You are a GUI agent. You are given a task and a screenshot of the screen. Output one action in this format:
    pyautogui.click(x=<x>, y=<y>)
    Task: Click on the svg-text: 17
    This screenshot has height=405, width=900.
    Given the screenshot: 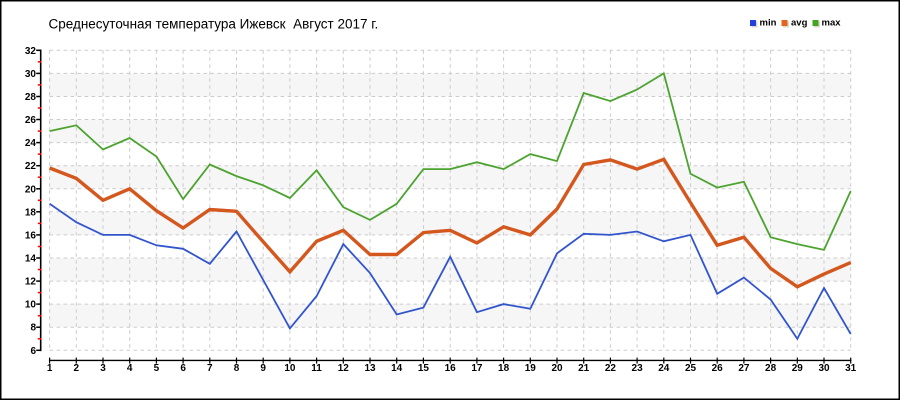 What is the action you would take?
    pyautogui.click(x=477, y=368)
    